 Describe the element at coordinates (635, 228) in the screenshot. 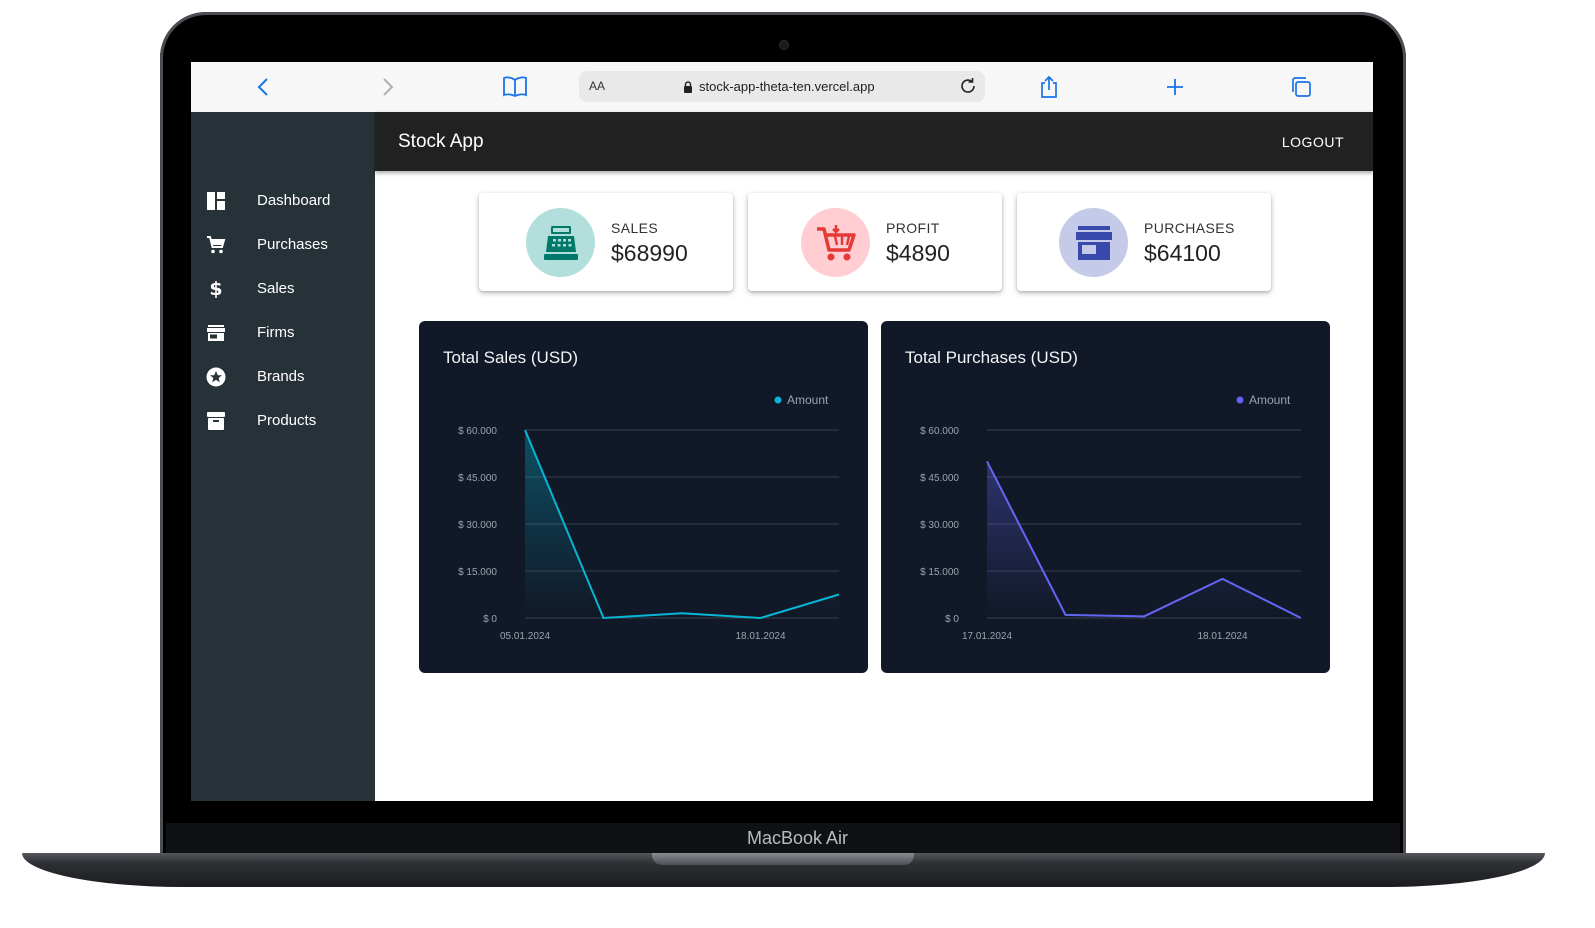

I see `kpi-label: SALES` at that location.